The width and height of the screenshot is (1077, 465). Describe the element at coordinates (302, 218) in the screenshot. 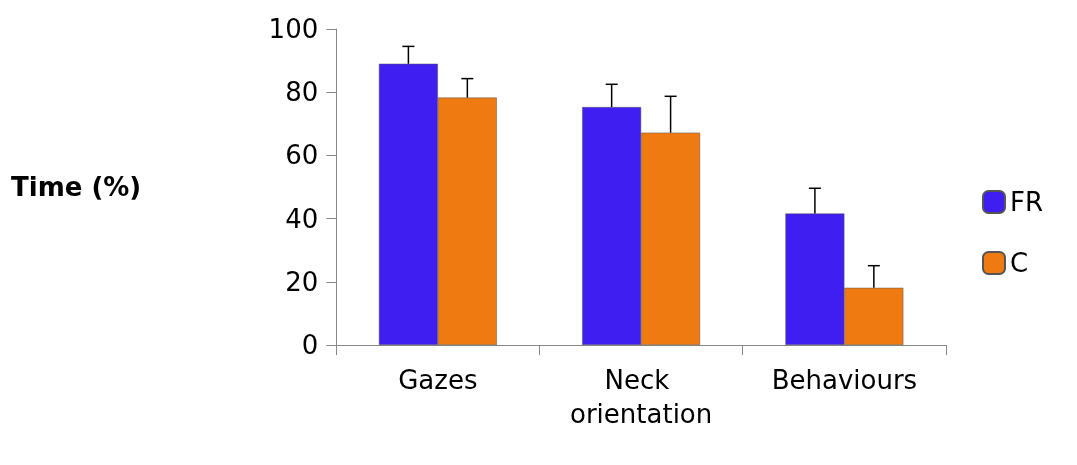

I see `y-tick-label: 40` at that location.